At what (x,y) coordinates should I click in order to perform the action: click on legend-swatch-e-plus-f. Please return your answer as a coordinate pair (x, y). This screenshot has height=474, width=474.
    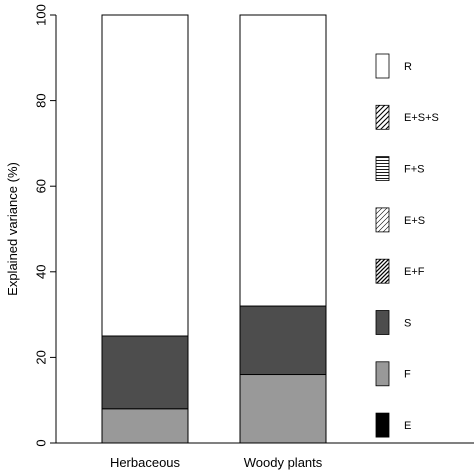
    Looking at the image, I should click on (382, 271).